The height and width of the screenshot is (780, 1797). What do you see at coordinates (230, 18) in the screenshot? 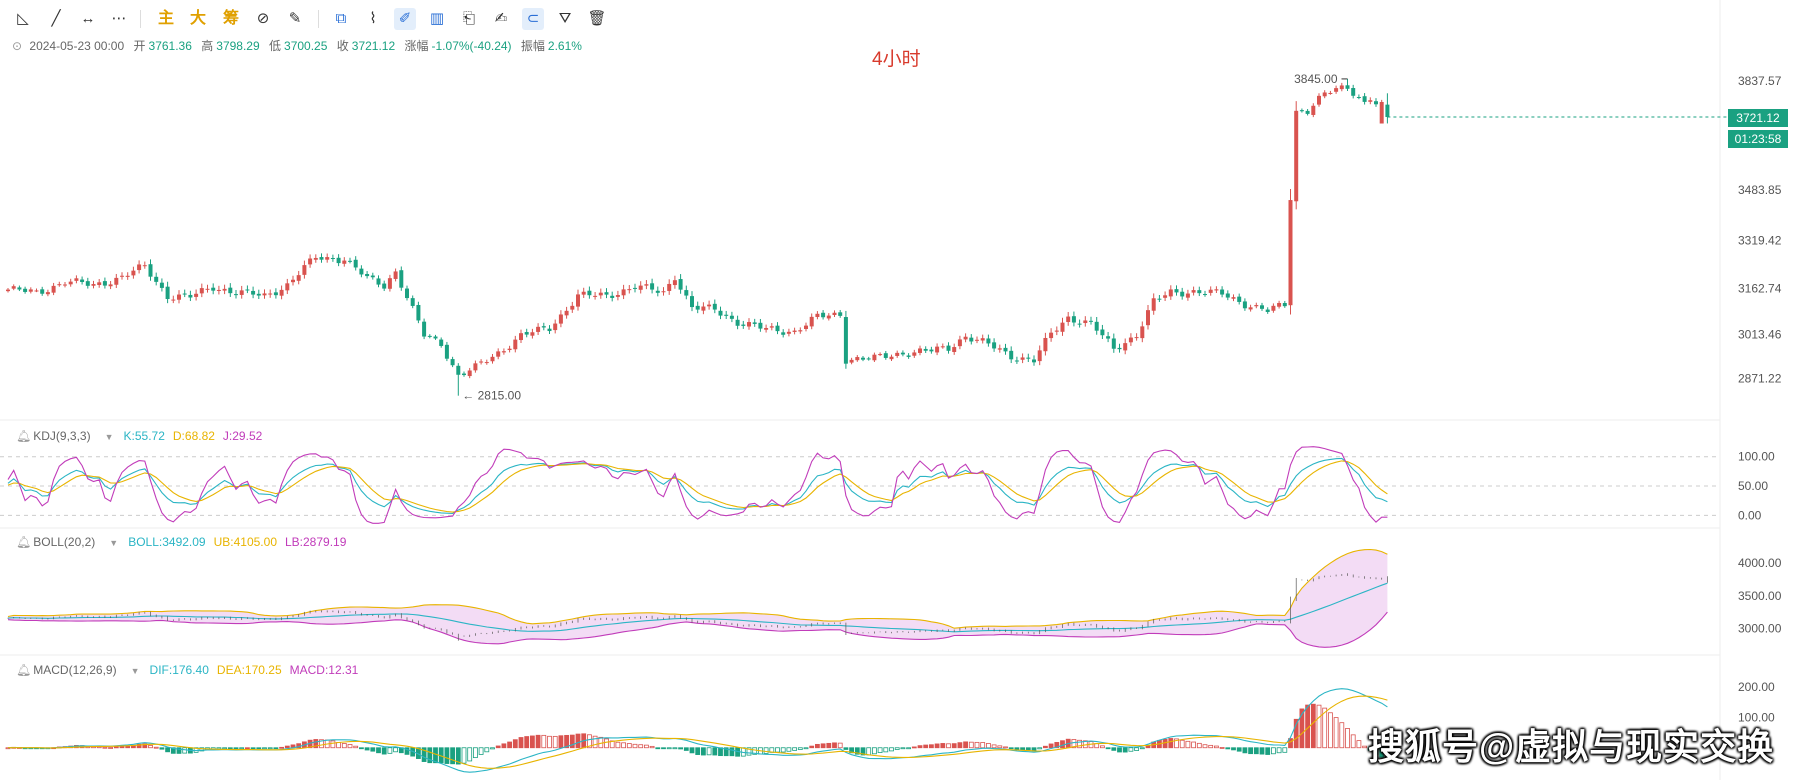
I see `chip-button: 筹` at bounding box center [230, 18].